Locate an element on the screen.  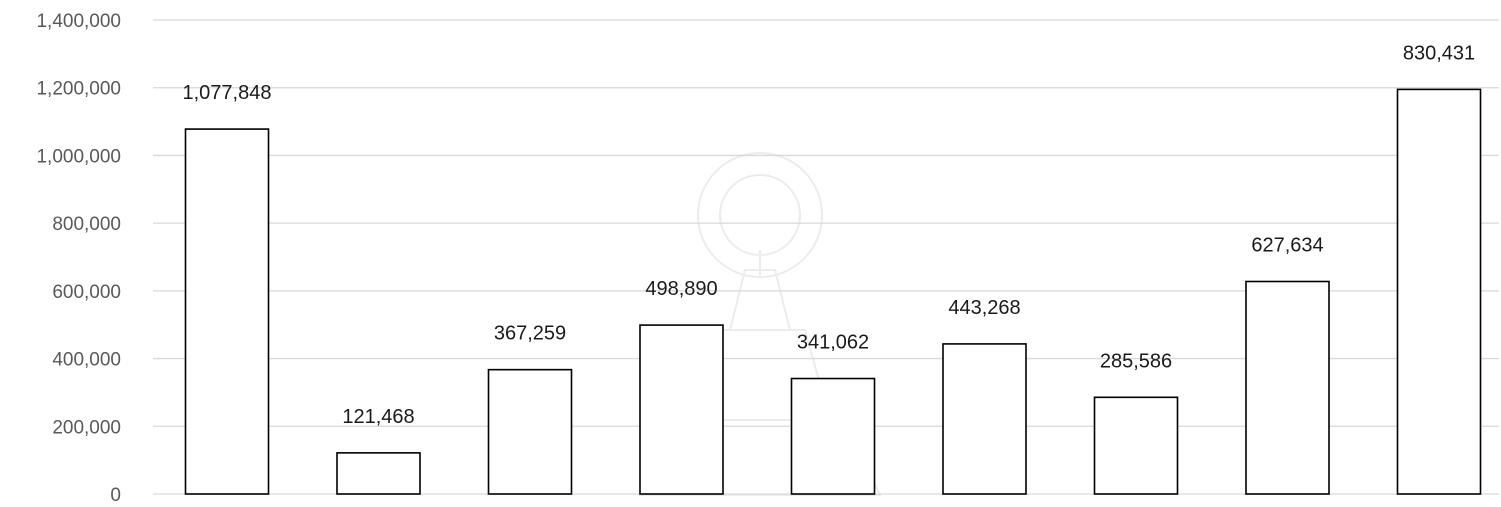
y-tick-label: 1,000,000 is located at coordinates (78, 156).